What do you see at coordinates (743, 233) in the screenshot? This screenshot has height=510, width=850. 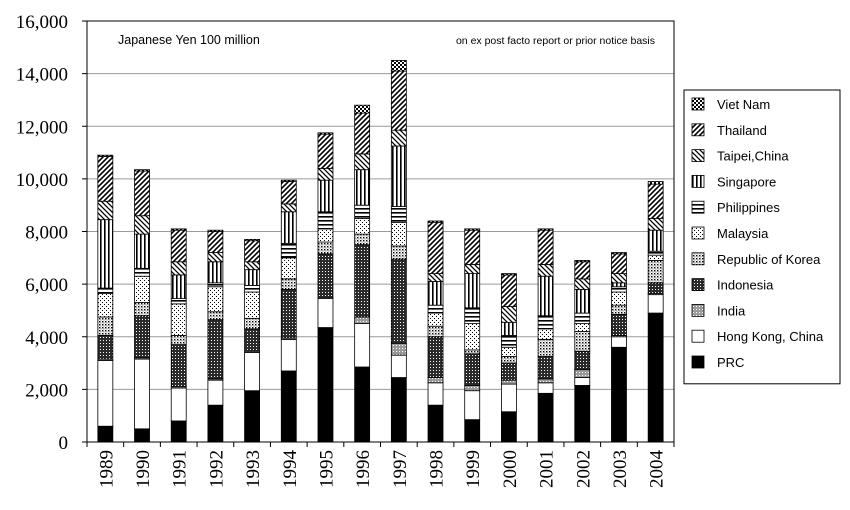 I see `legend-label-malaysia: Malaysia` at bounding box center [743, 233].